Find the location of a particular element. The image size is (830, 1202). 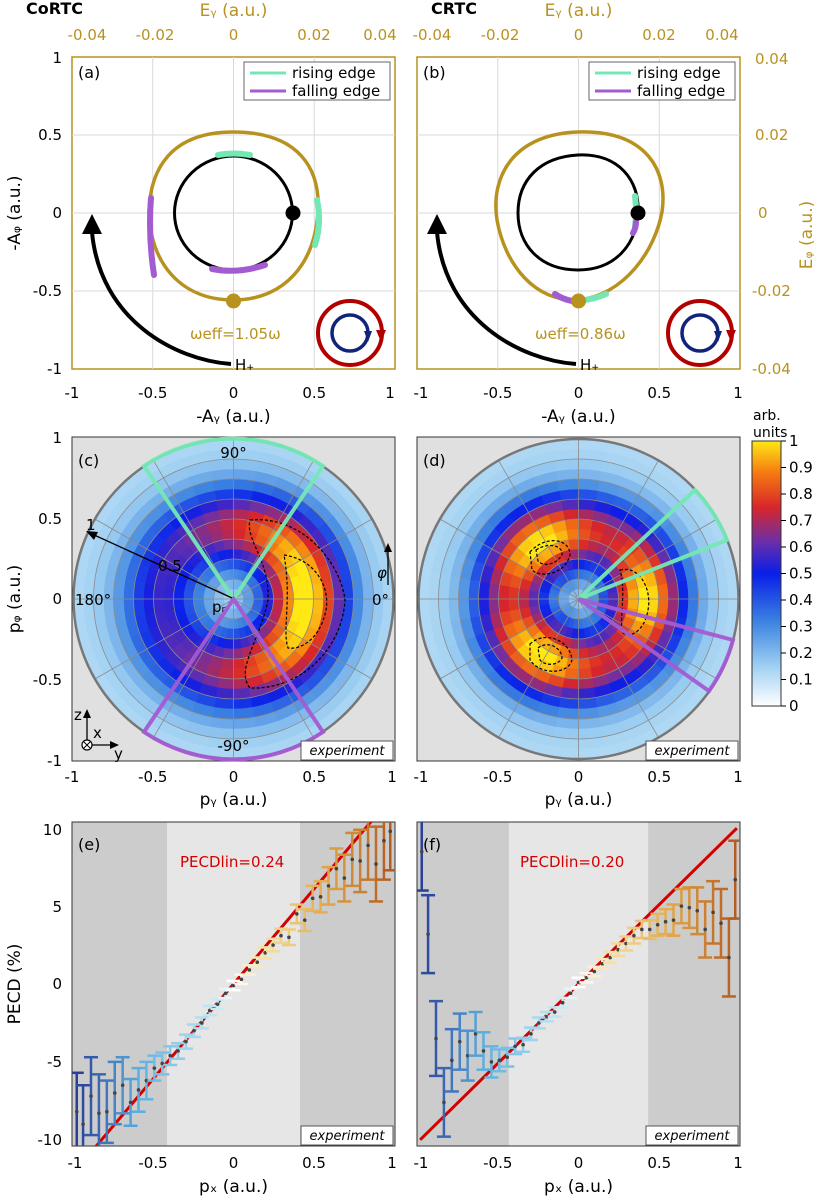

panel-b-curves is located at coordinates (546, 248).